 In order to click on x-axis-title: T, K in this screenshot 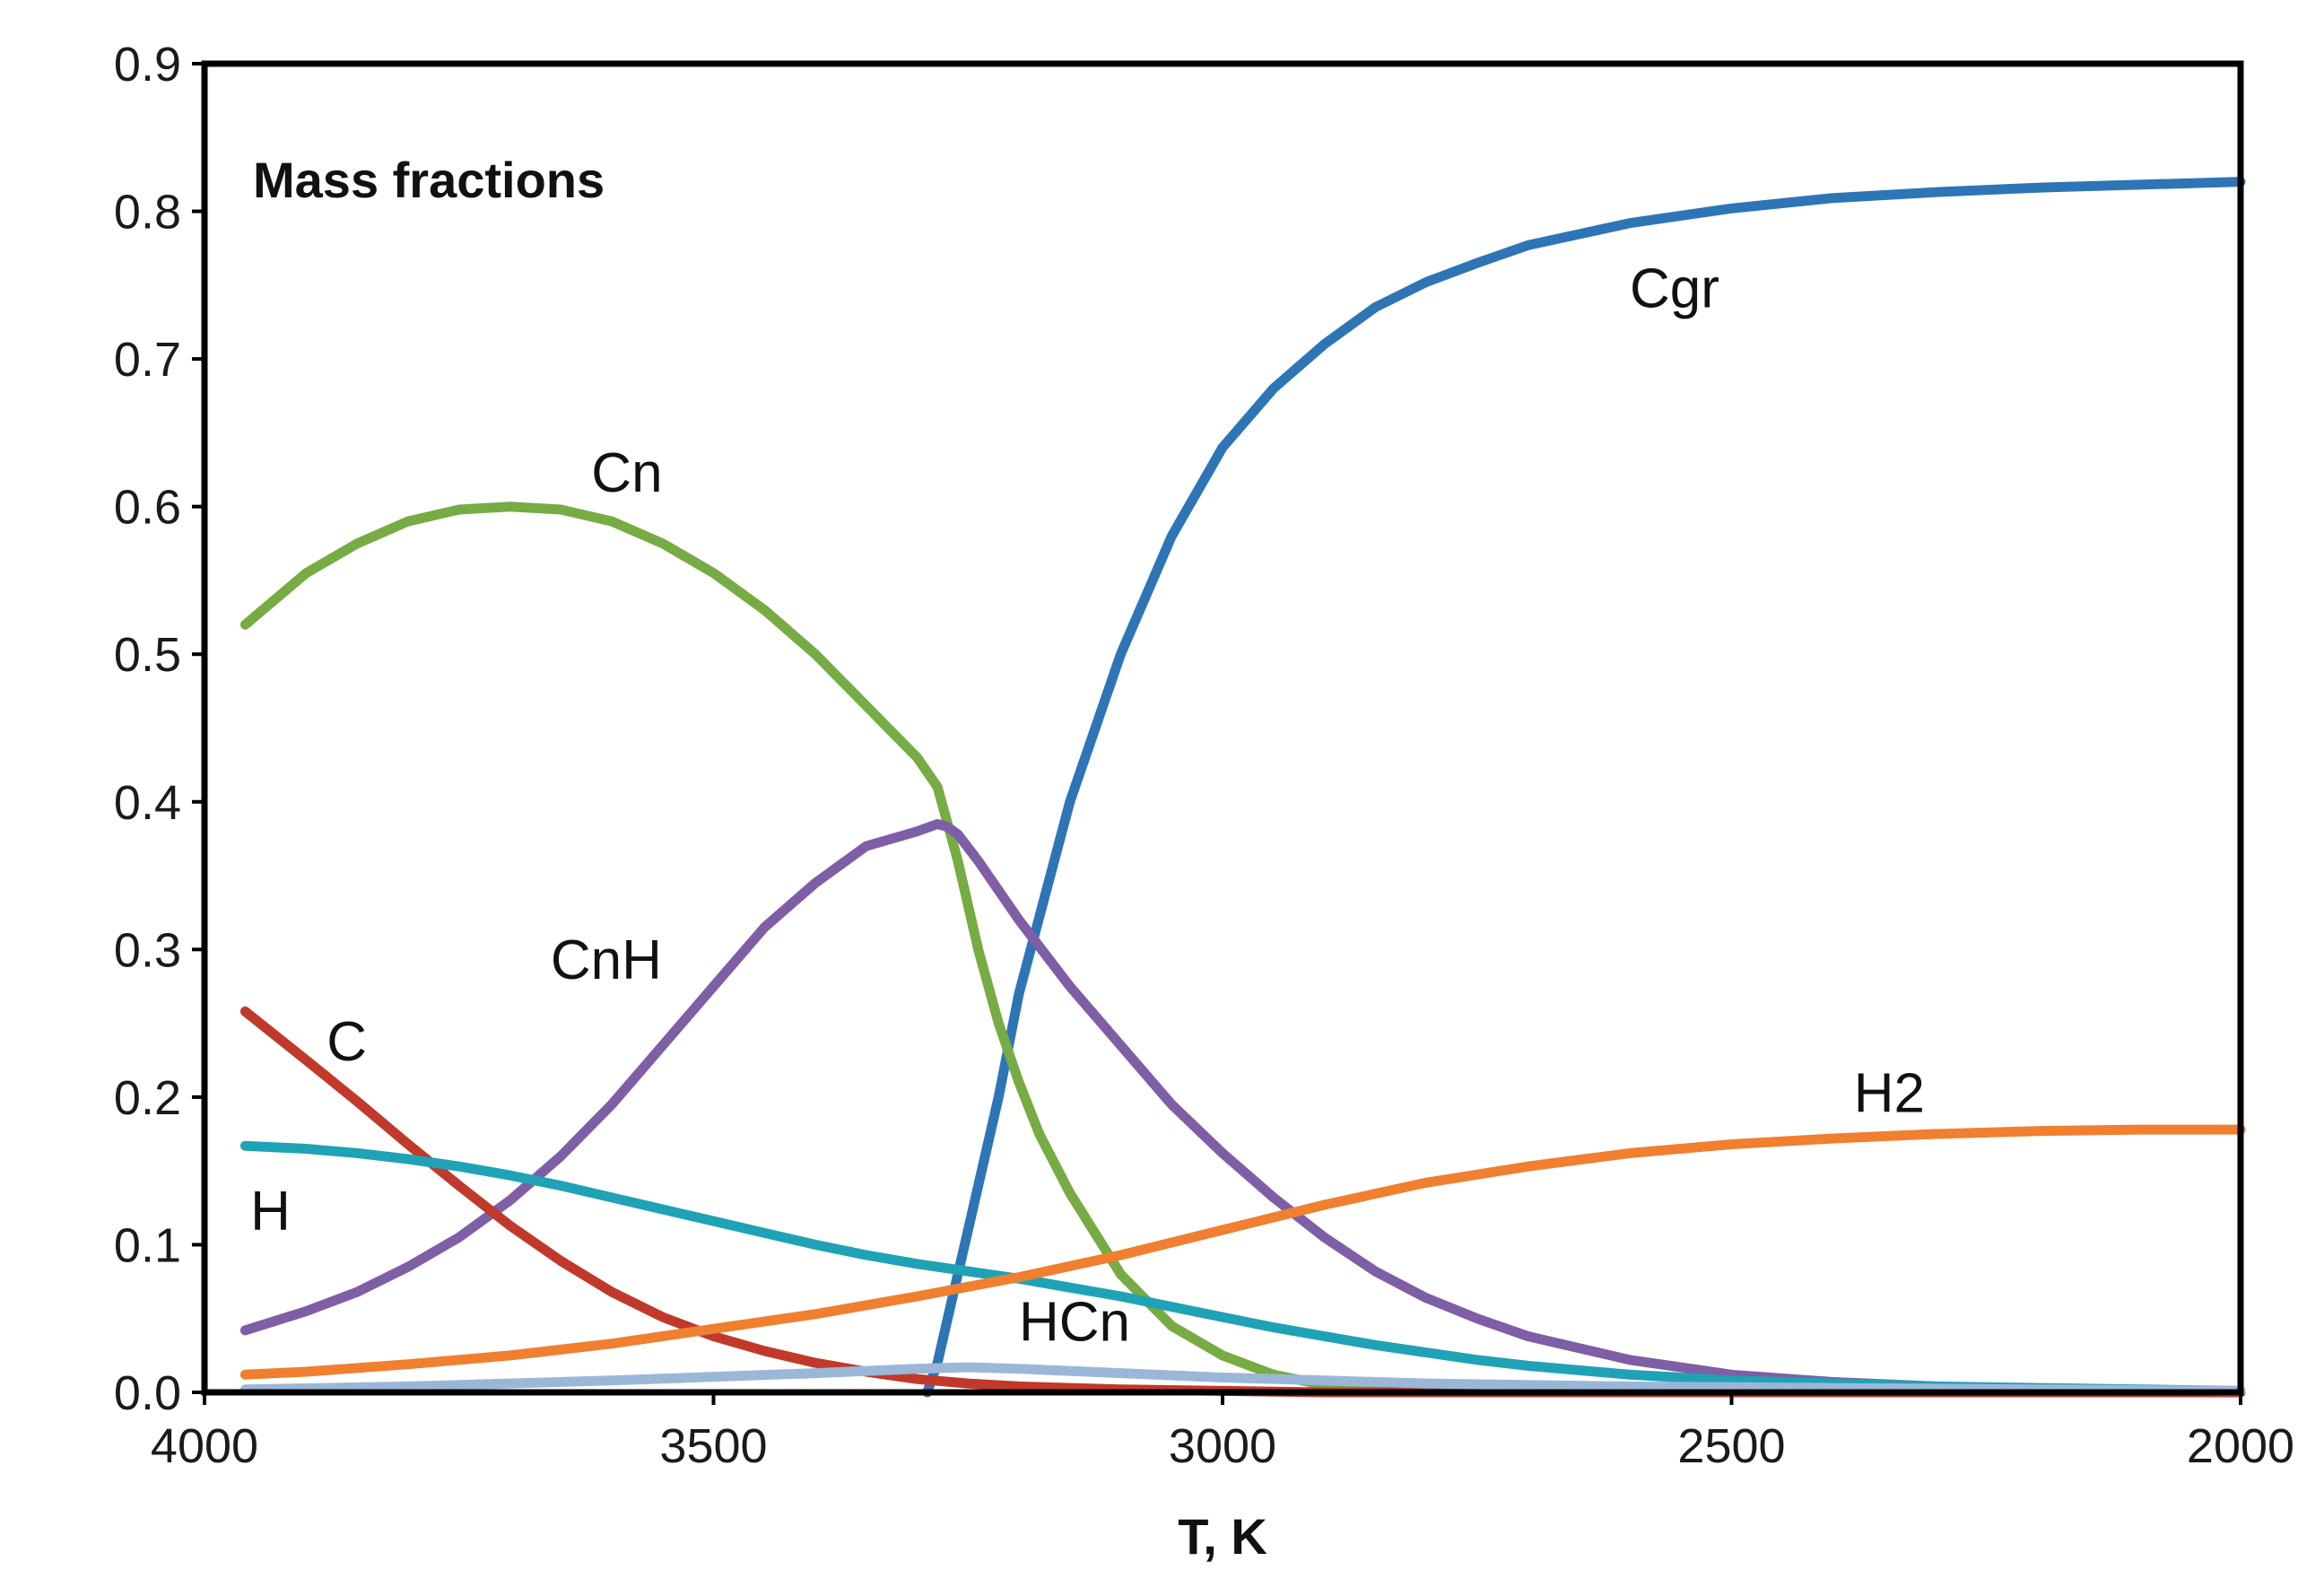, I will do `click(1222, 1536)`.